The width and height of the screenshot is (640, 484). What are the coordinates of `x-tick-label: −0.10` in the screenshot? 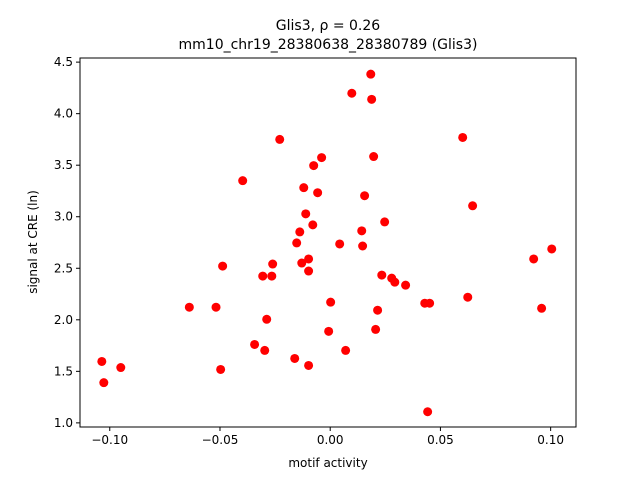 It's located at (109, 440).